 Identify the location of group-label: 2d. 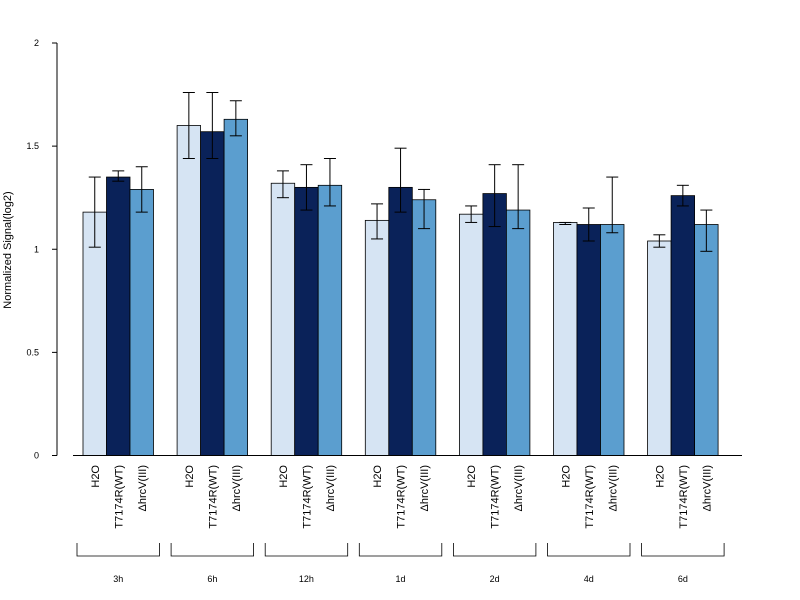
(495, 579).